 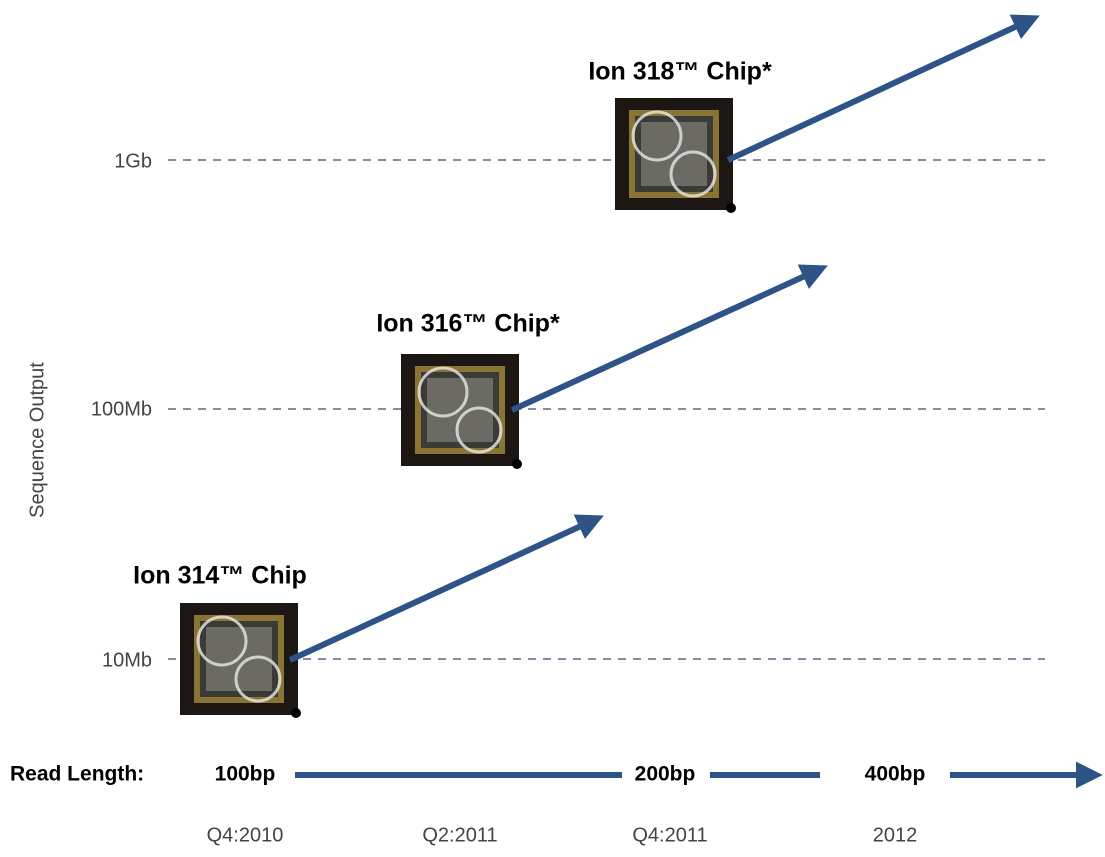 What do you see at coordinates (121, 409) in the screenshot?
I see `level-label: 100Mb` at bounding box center [121, 409].